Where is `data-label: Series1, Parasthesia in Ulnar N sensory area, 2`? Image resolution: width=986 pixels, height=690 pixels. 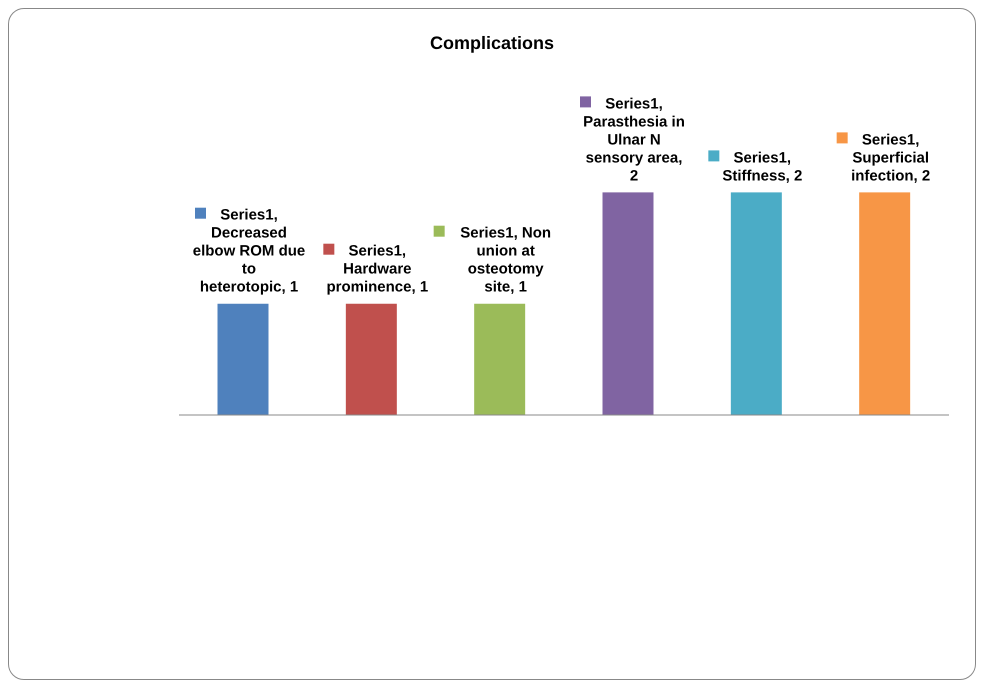
data-label: Series1, Parasthesia in Ulnar N sensory area, 2 is located at coordinates (634, 139).